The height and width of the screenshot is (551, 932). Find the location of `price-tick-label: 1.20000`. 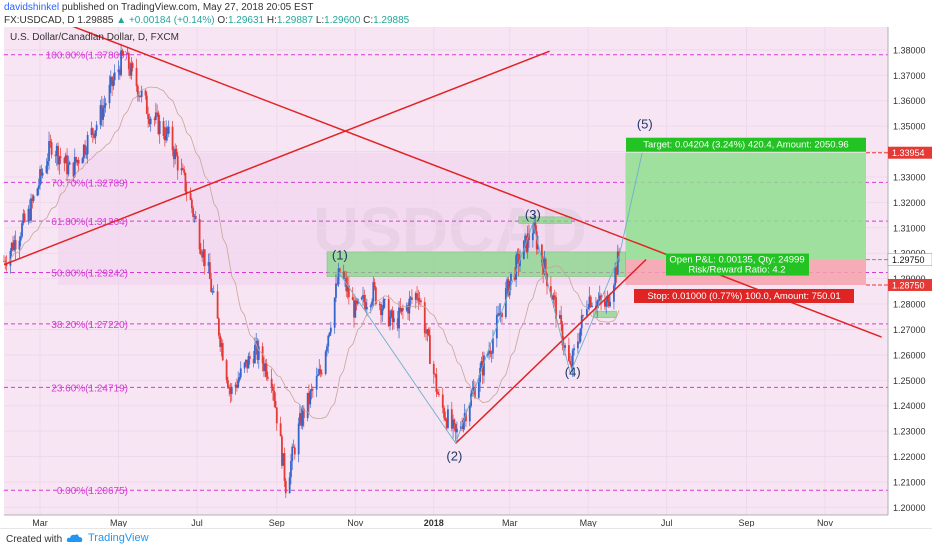

price-tick-label: 1.20000 is located at coordinates (909, 508).